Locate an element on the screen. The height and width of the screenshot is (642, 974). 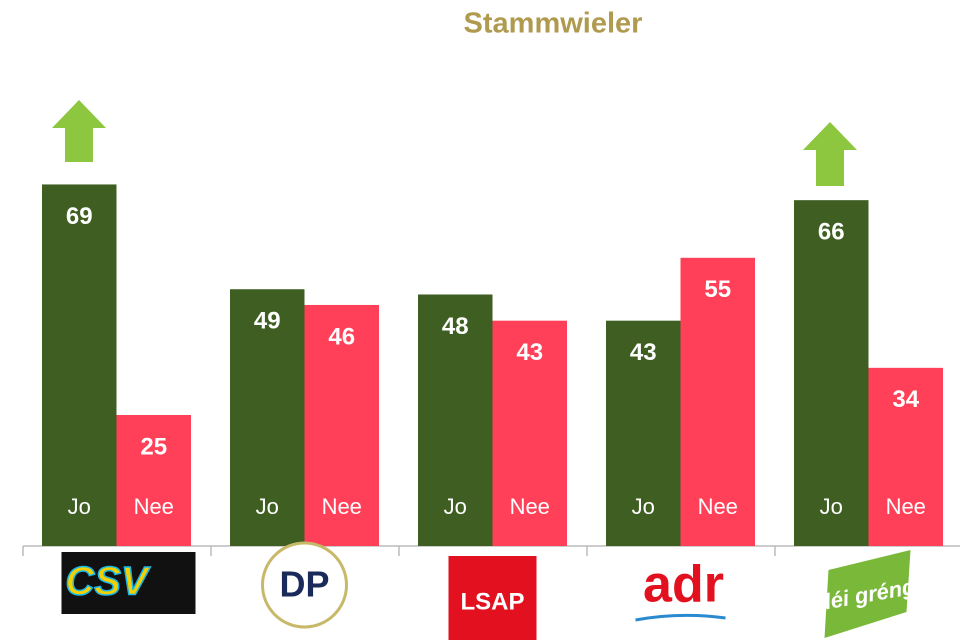
value-label: 69 is located at coordinates (79, 216).